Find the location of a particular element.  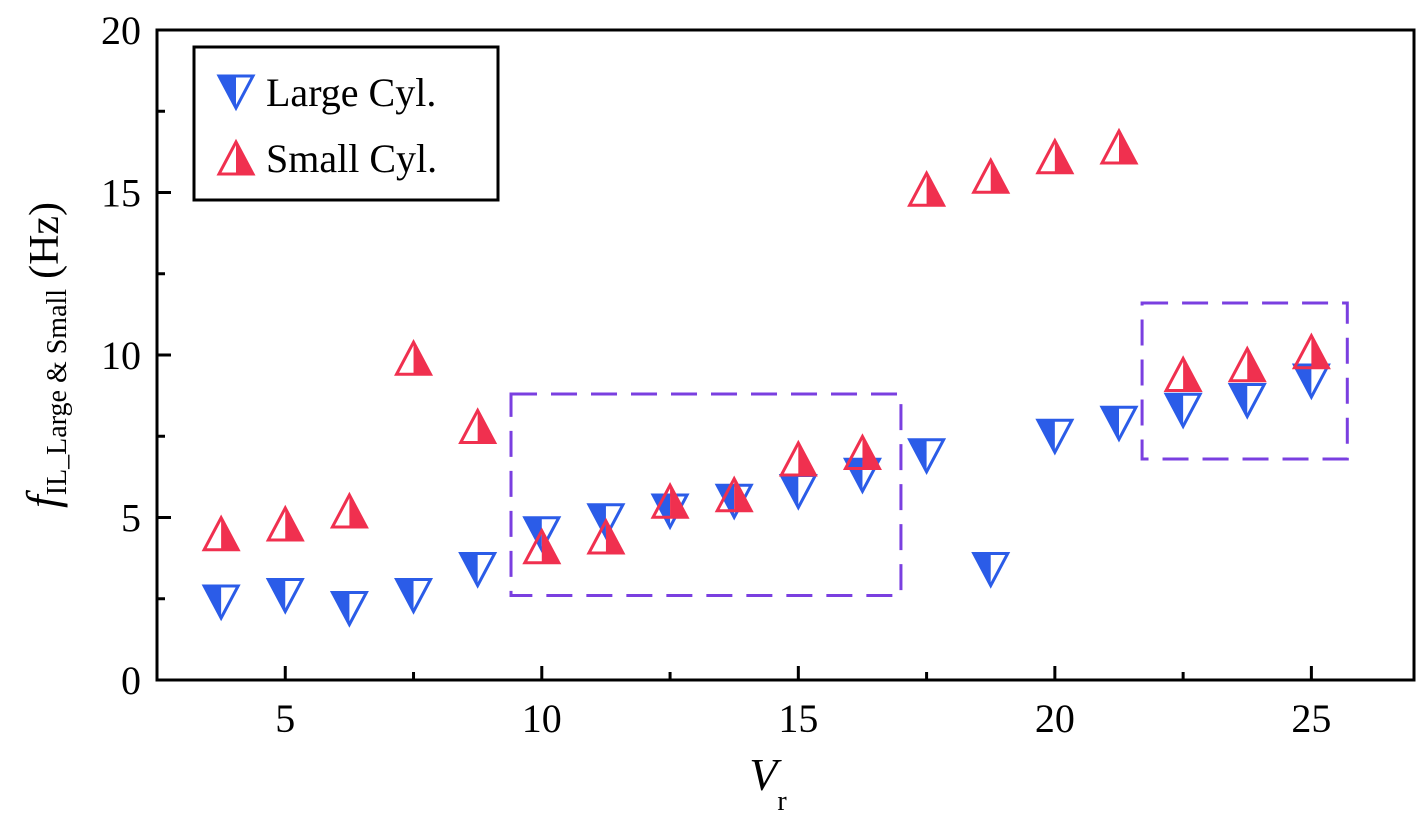

legend: Large Cyl. Small Cyl. is located at coordinates (346, 123).